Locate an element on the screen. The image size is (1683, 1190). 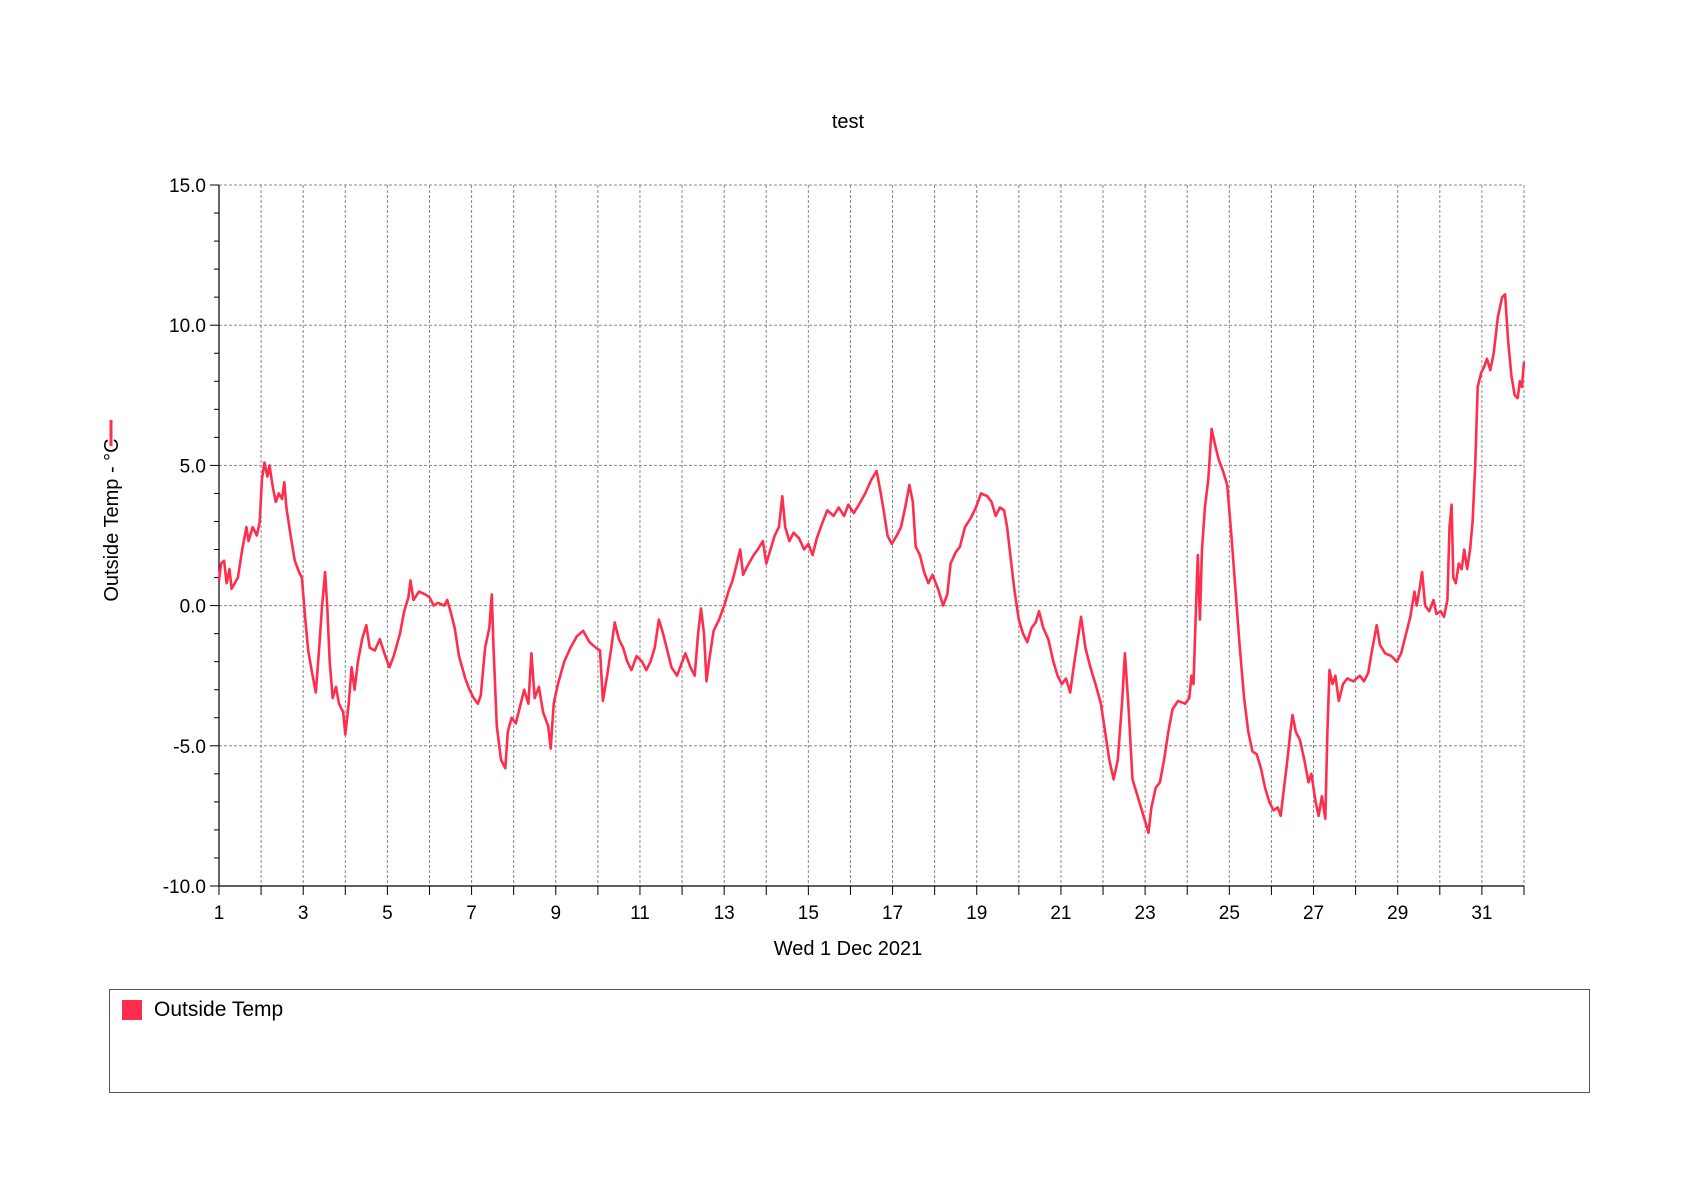
x-tick-label: 25 is located at coordinates (1229, 913).